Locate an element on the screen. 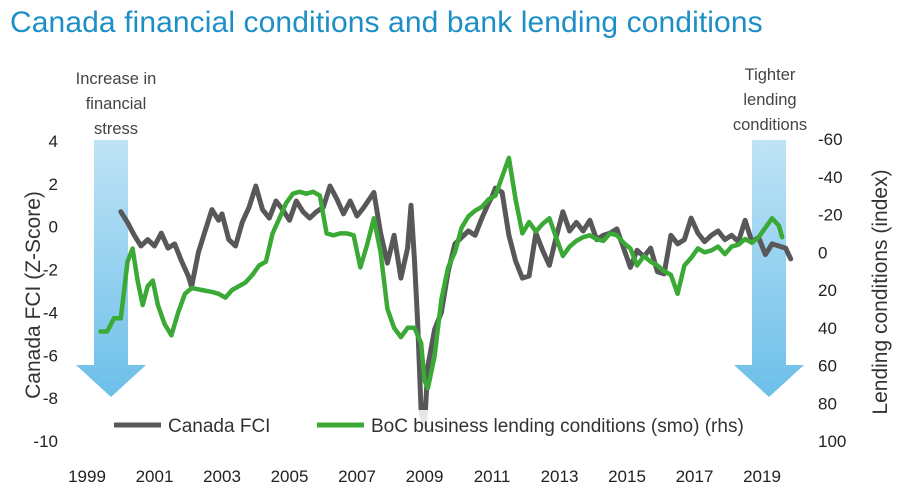 This screenshot has width=900, height=495. right-annotation: Tighter lending conditions is located at coordinates (770, 100).